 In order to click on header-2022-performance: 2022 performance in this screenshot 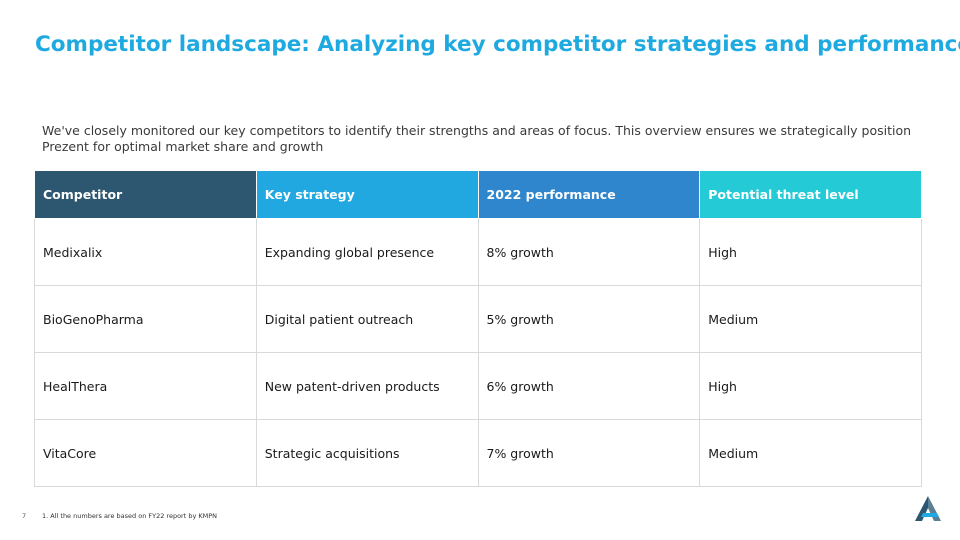, I will do `click(589, 194)`.